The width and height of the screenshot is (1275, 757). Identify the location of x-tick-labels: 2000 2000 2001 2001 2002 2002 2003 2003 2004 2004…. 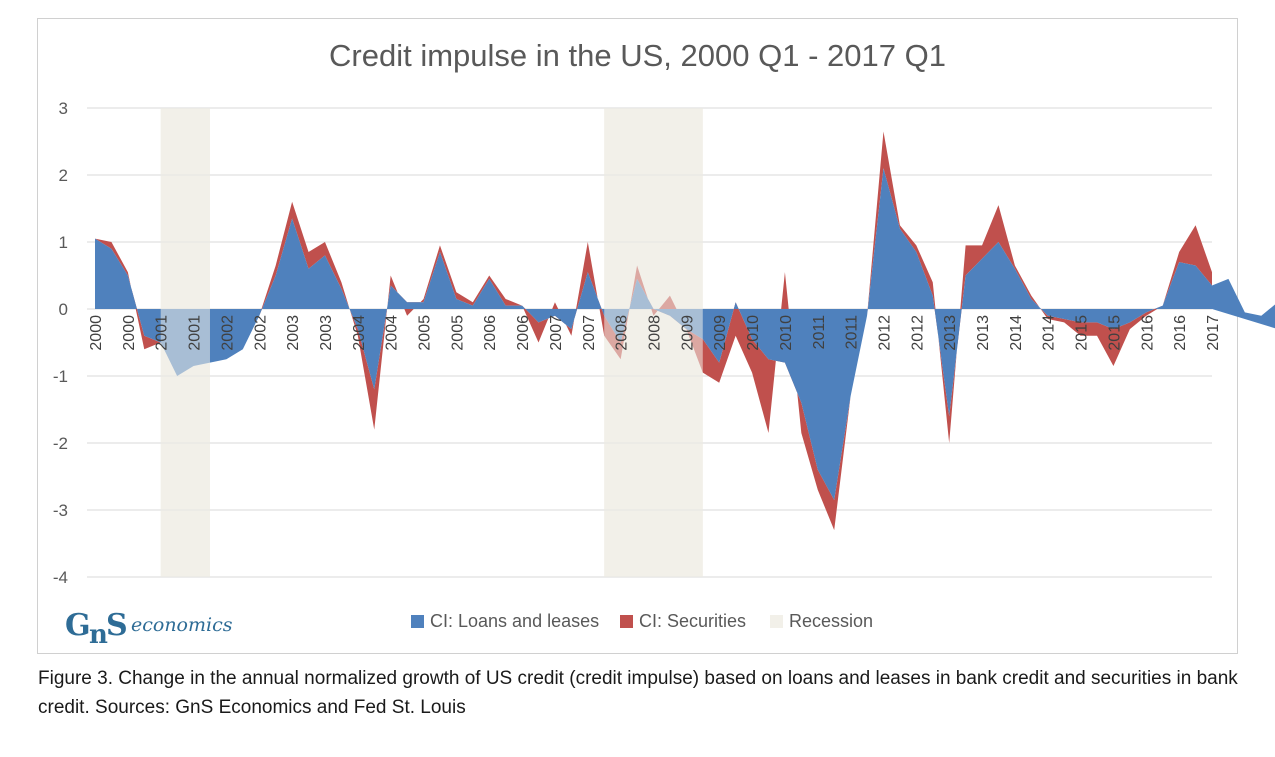
(655, 333).